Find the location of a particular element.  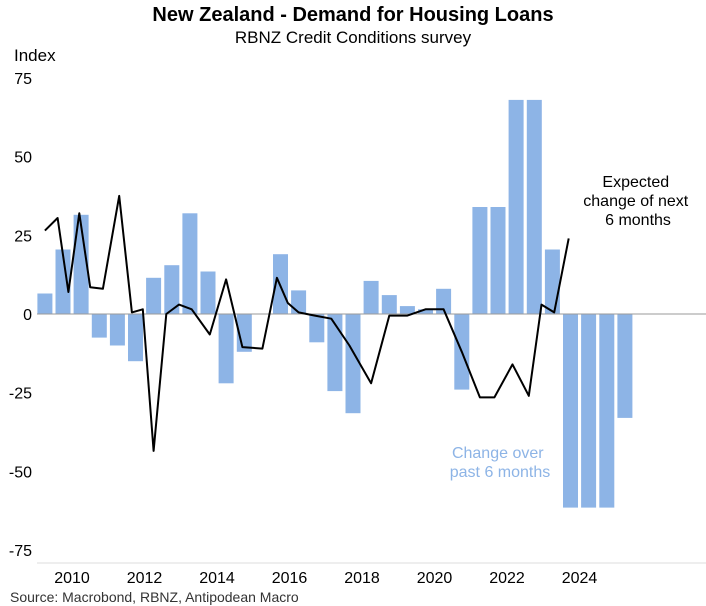

chart-subtitle: RBNZ Credit Conditions survey is located at coordinates (353, 37).